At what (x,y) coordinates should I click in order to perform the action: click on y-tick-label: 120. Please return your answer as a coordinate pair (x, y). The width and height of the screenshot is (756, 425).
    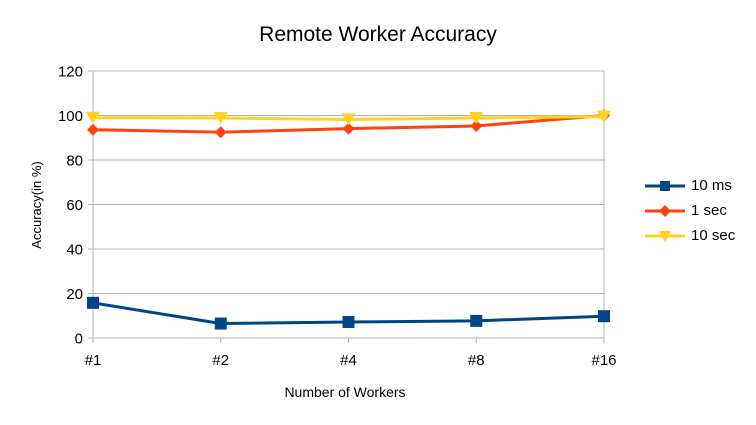
    Looking at the image, I should click on (70, 72).